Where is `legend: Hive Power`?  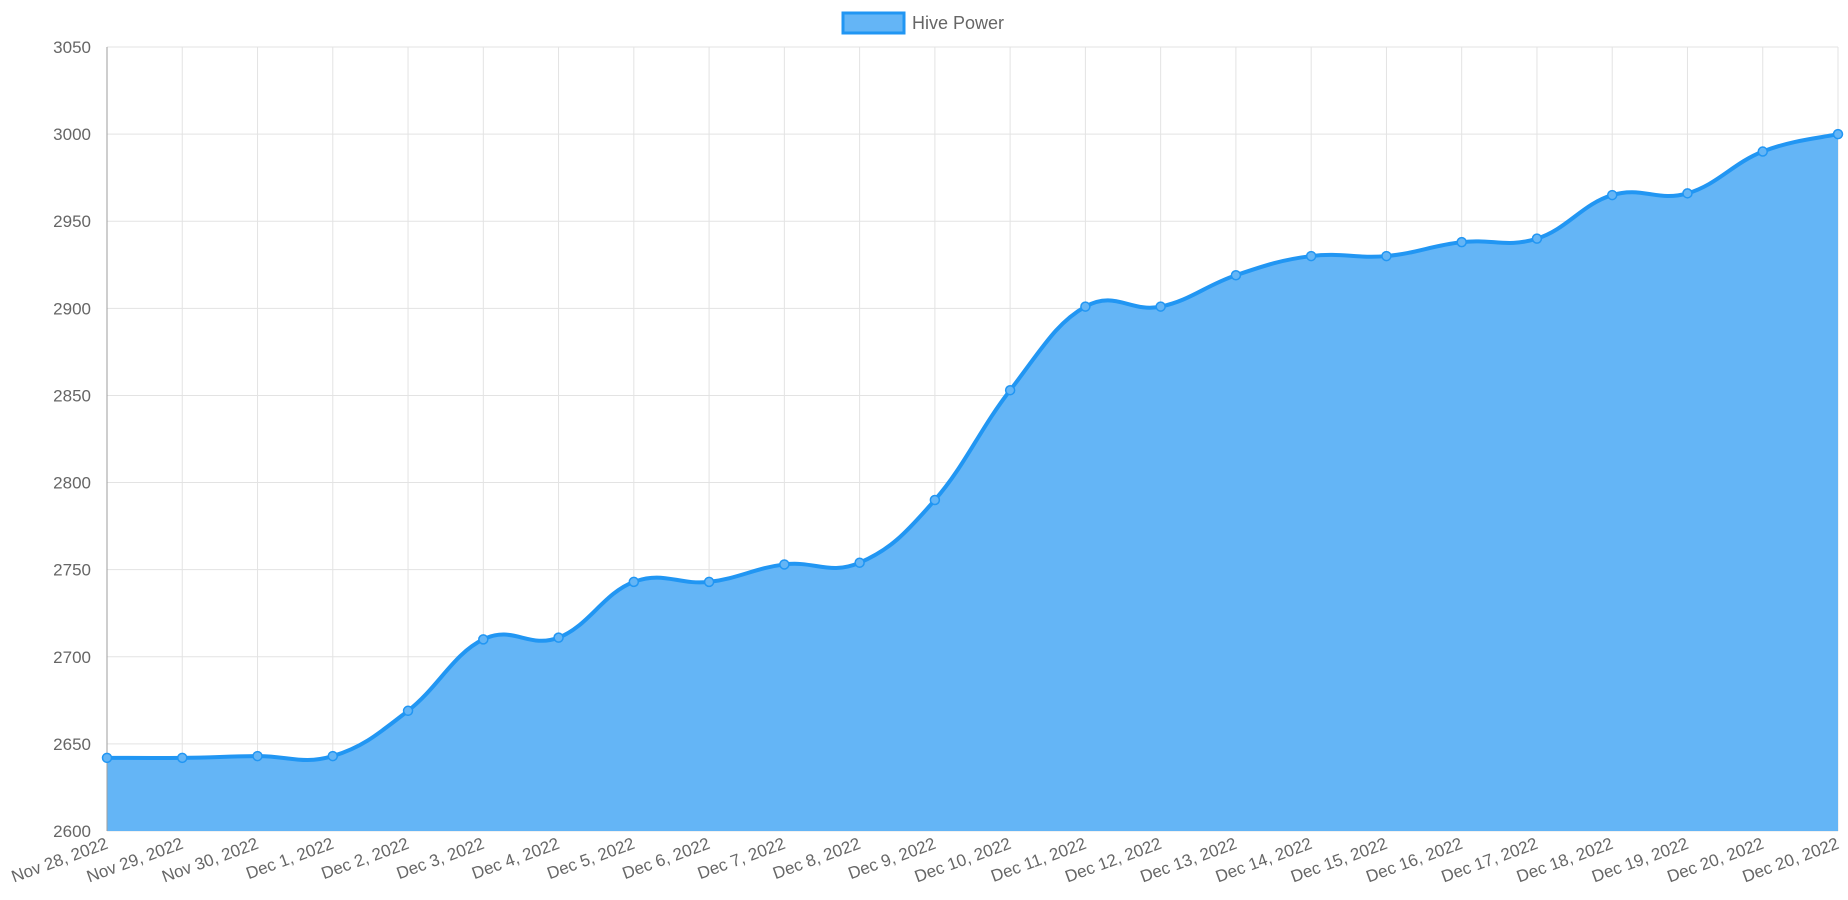
legend: Hive Power is located at coordinates (922, 23).